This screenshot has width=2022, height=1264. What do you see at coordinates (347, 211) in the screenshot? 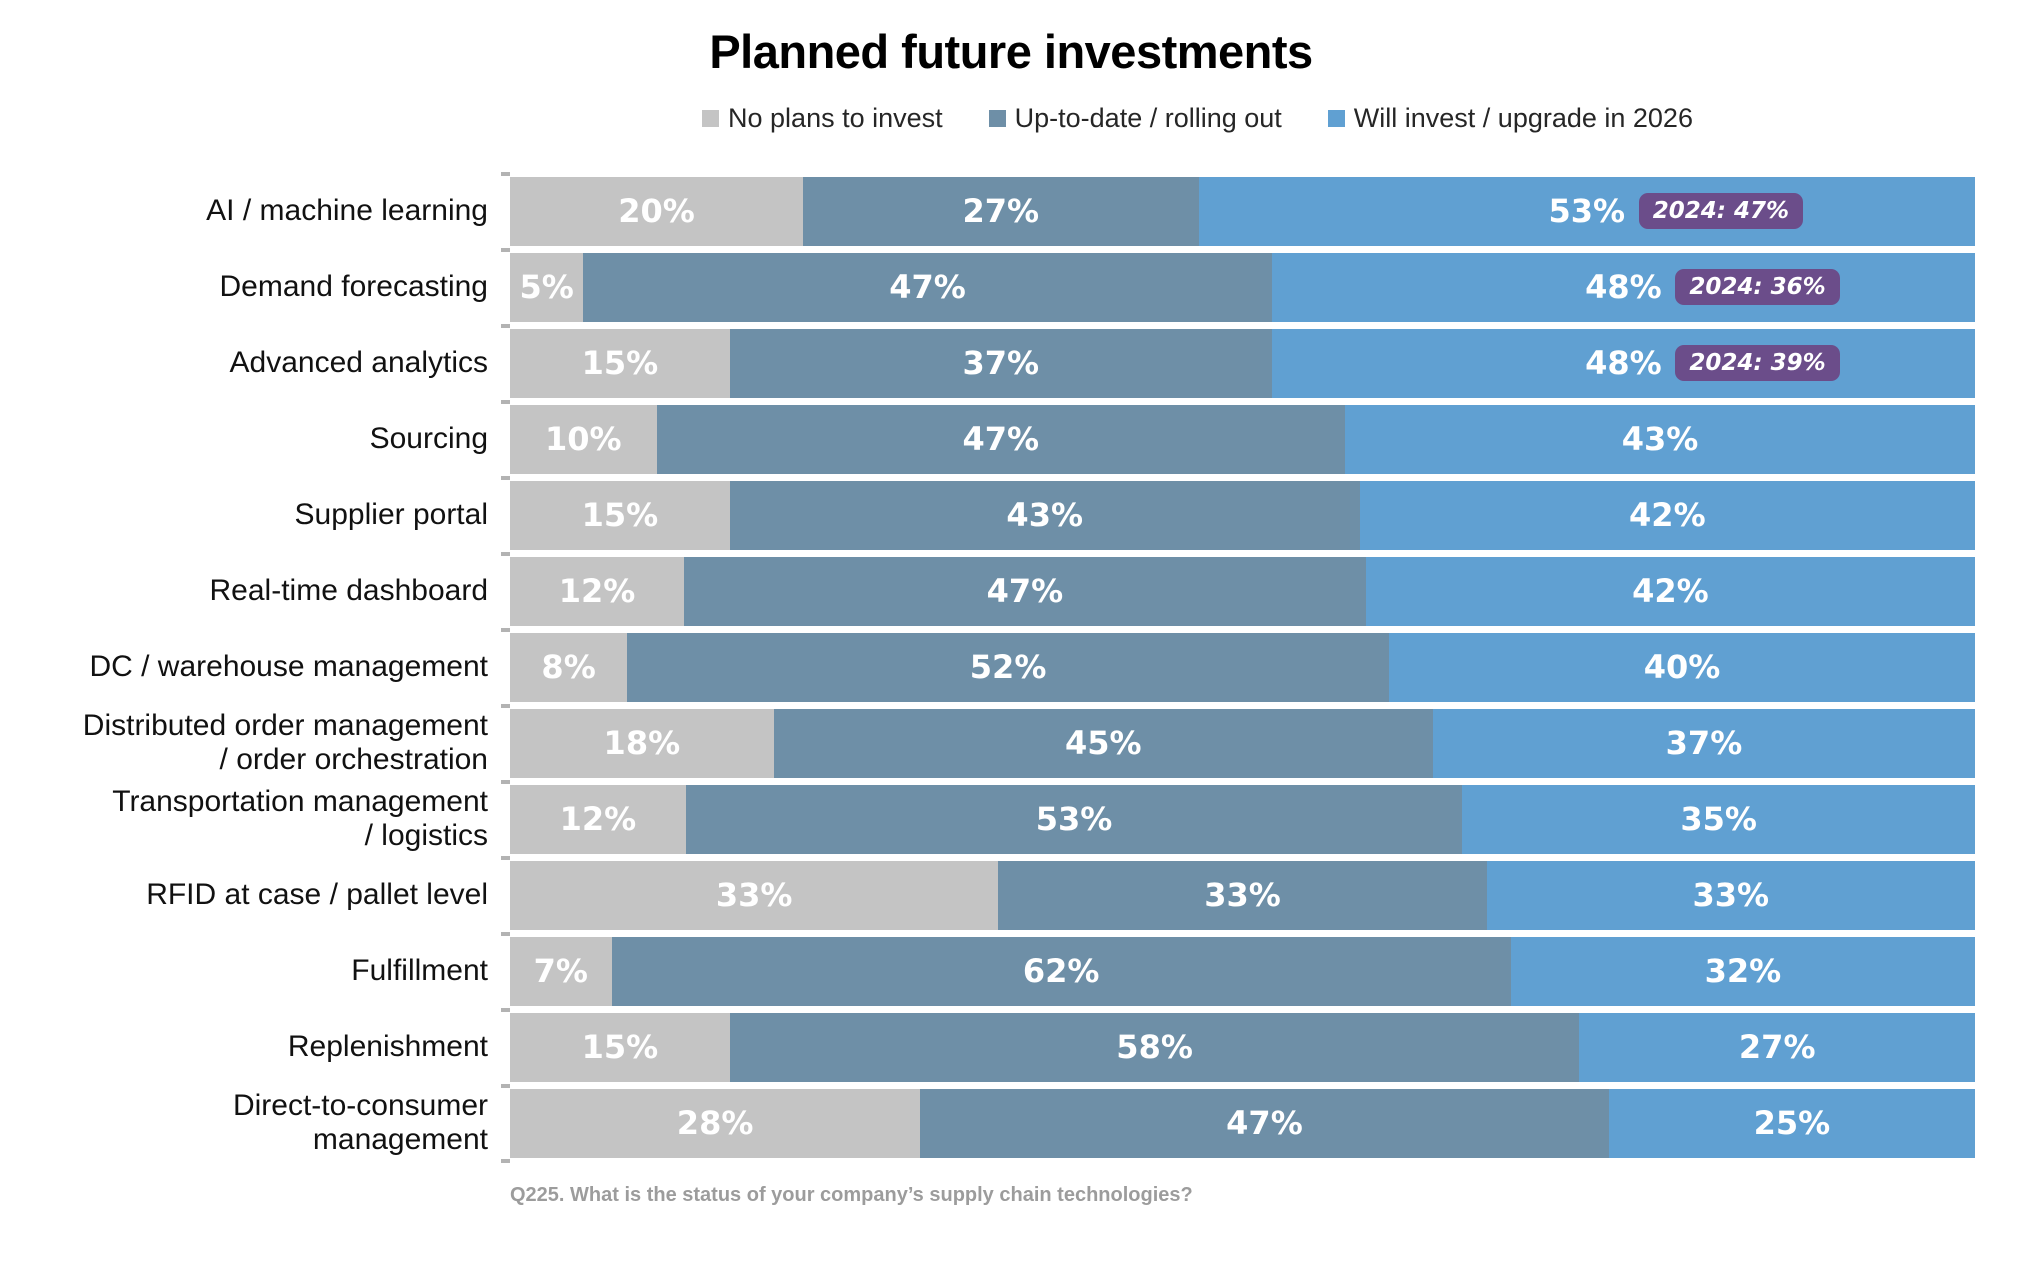
I see `category-label-line: AI / machine learning` at bounding box center [347, 211].